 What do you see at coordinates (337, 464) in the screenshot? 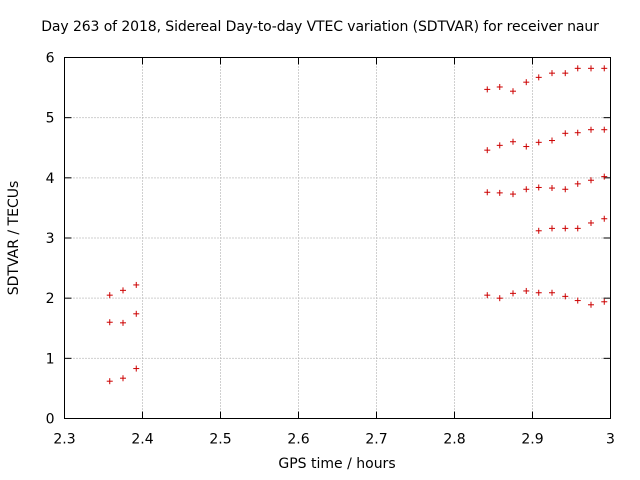
I see `x-axis-label: GPS time / hours` at bounding box center [337, 464].